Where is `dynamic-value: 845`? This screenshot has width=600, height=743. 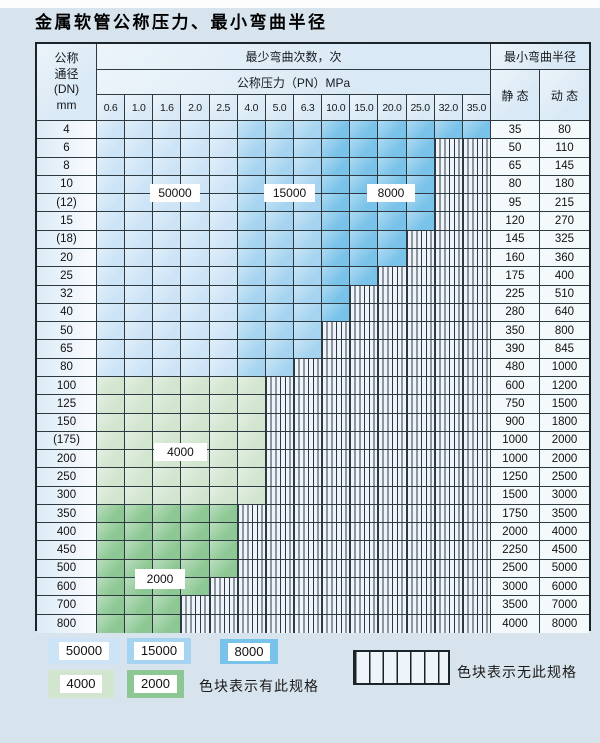
dynamic-value: 845 is located at coordinates (564, 349).